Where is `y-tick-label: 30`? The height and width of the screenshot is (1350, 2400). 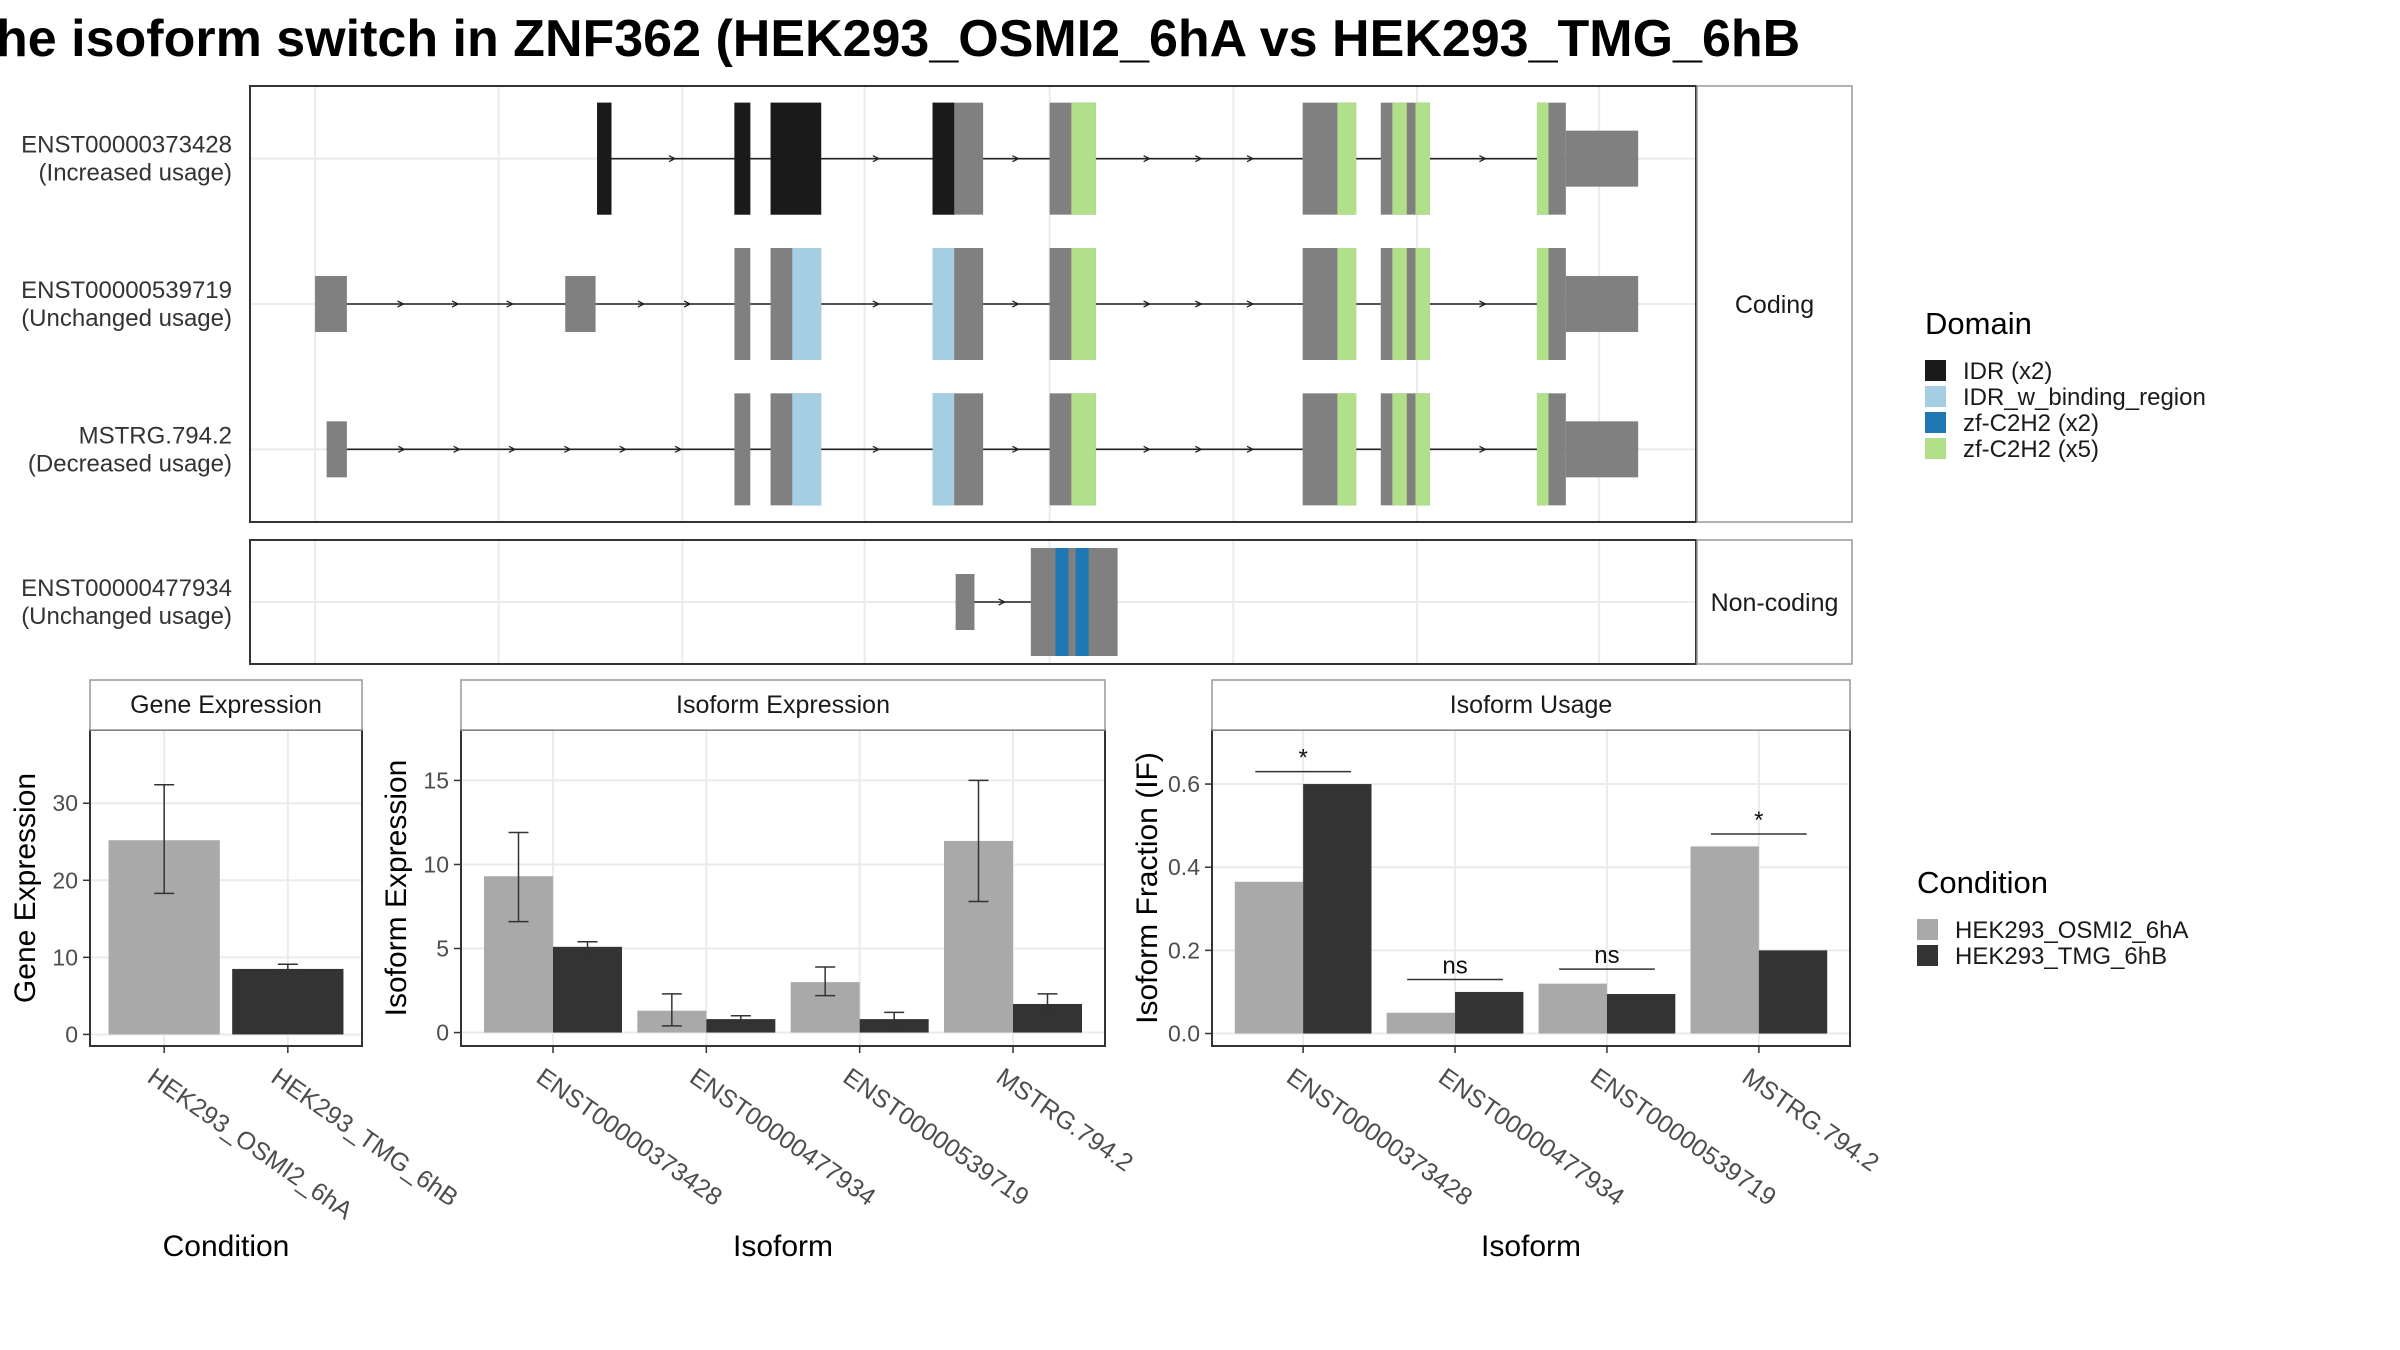 y-tick-label: 30 is located at coordinates (65, 803).